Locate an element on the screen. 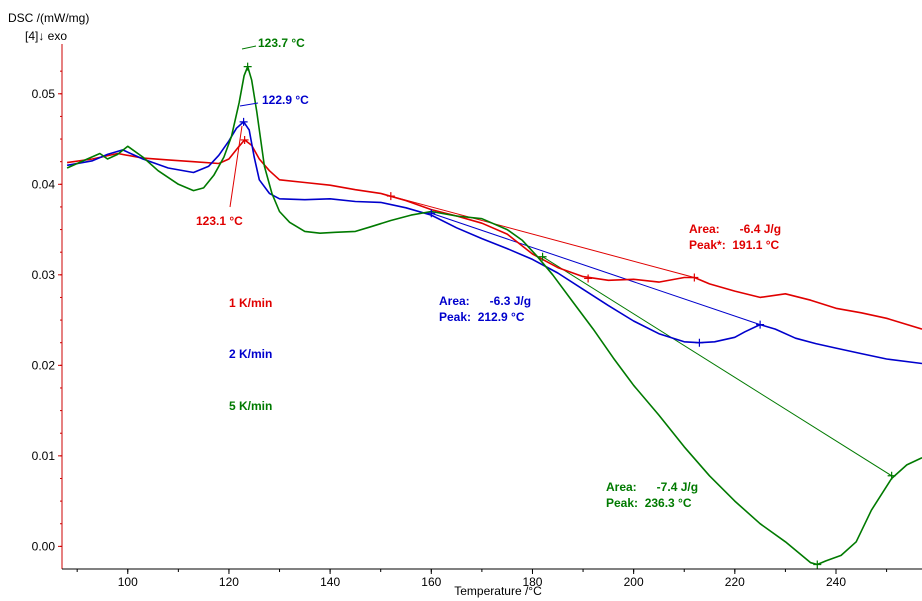 This screenshot has height=601, width=922. baseline-2kmin is located at coordinates (596, 269).